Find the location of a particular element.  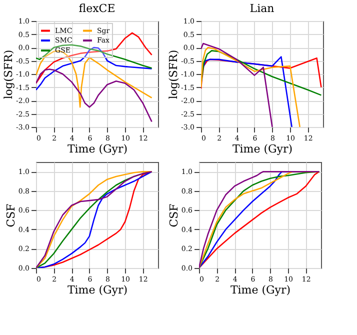

chart-title: flexCE is located at coordinates (97, 8).